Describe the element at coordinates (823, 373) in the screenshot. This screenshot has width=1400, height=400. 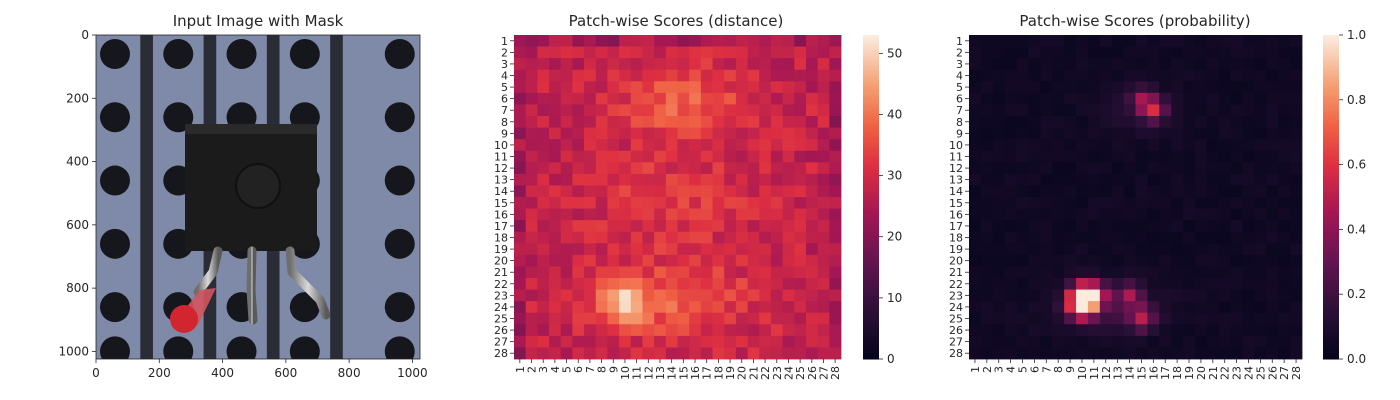
I see `col-tick-label: 27` at that location.